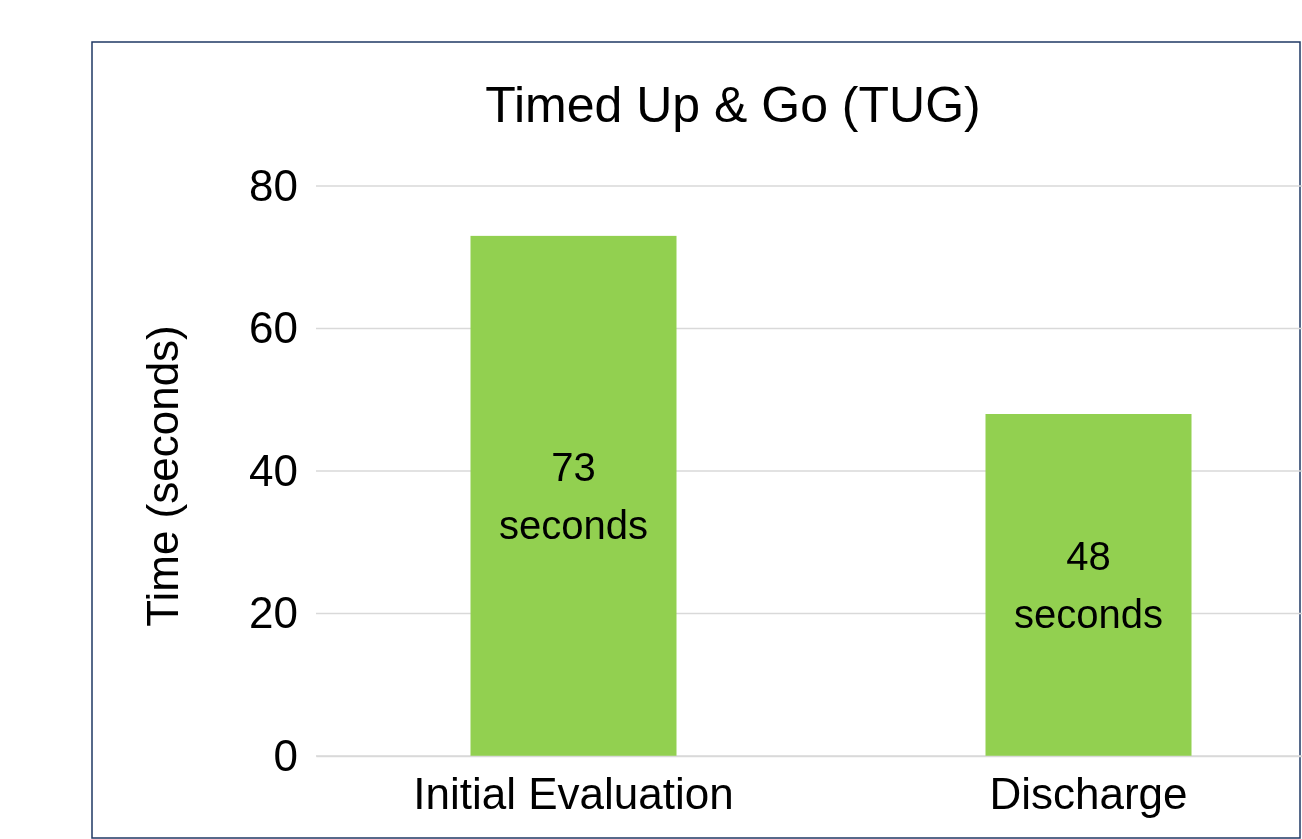 The width and height of the screenshot is (1302, 839). I want to click on x-tick-label: Discharge, so click(1088, 794).